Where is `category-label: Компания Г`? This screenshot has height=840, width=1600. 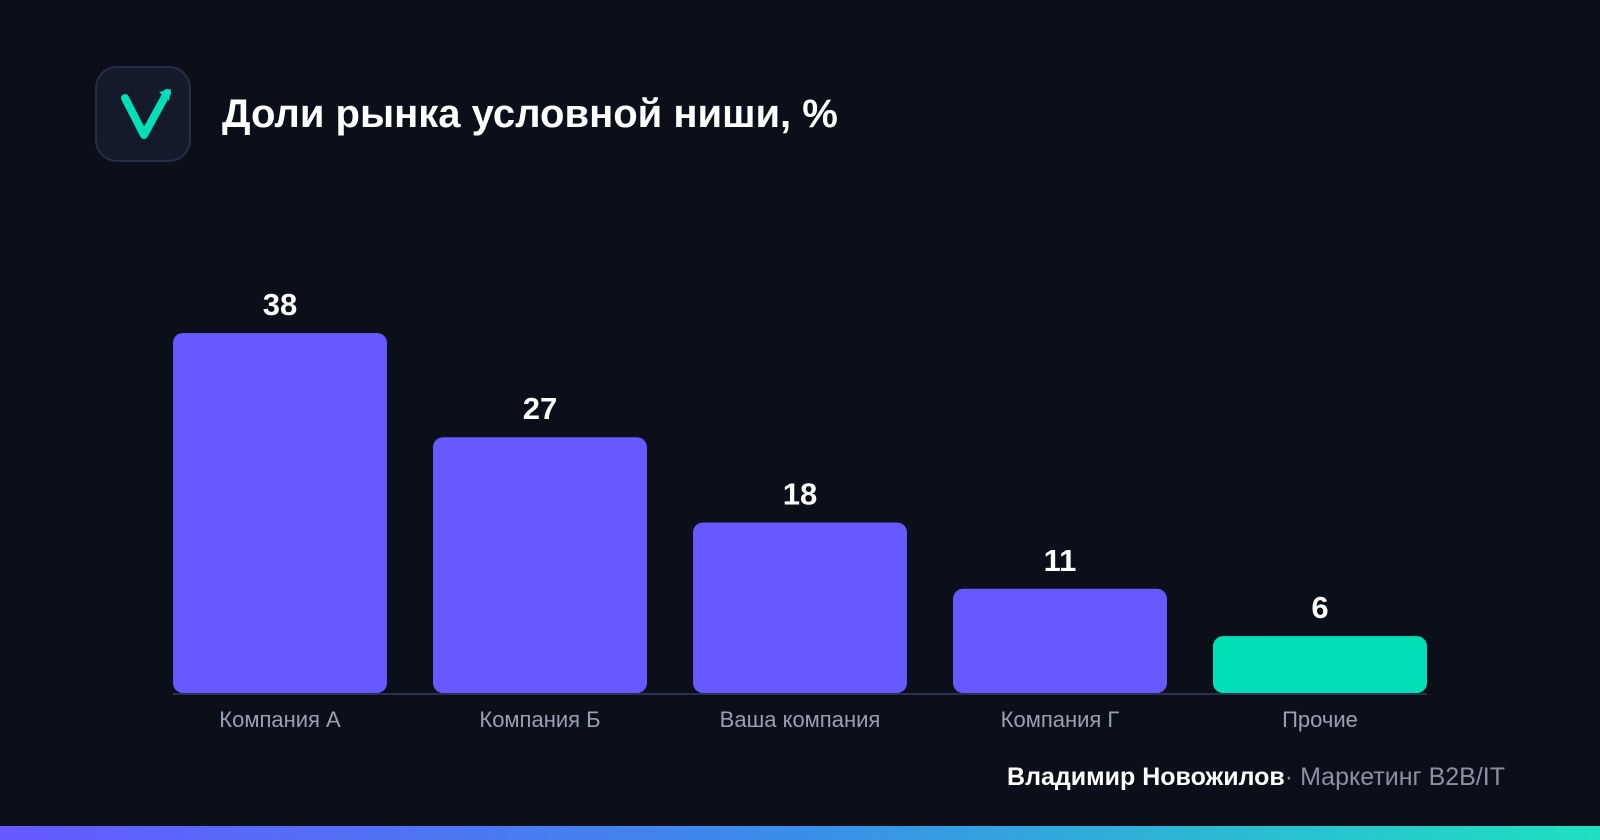
category-label: Компания Г is located at coordinates (1060, 719).